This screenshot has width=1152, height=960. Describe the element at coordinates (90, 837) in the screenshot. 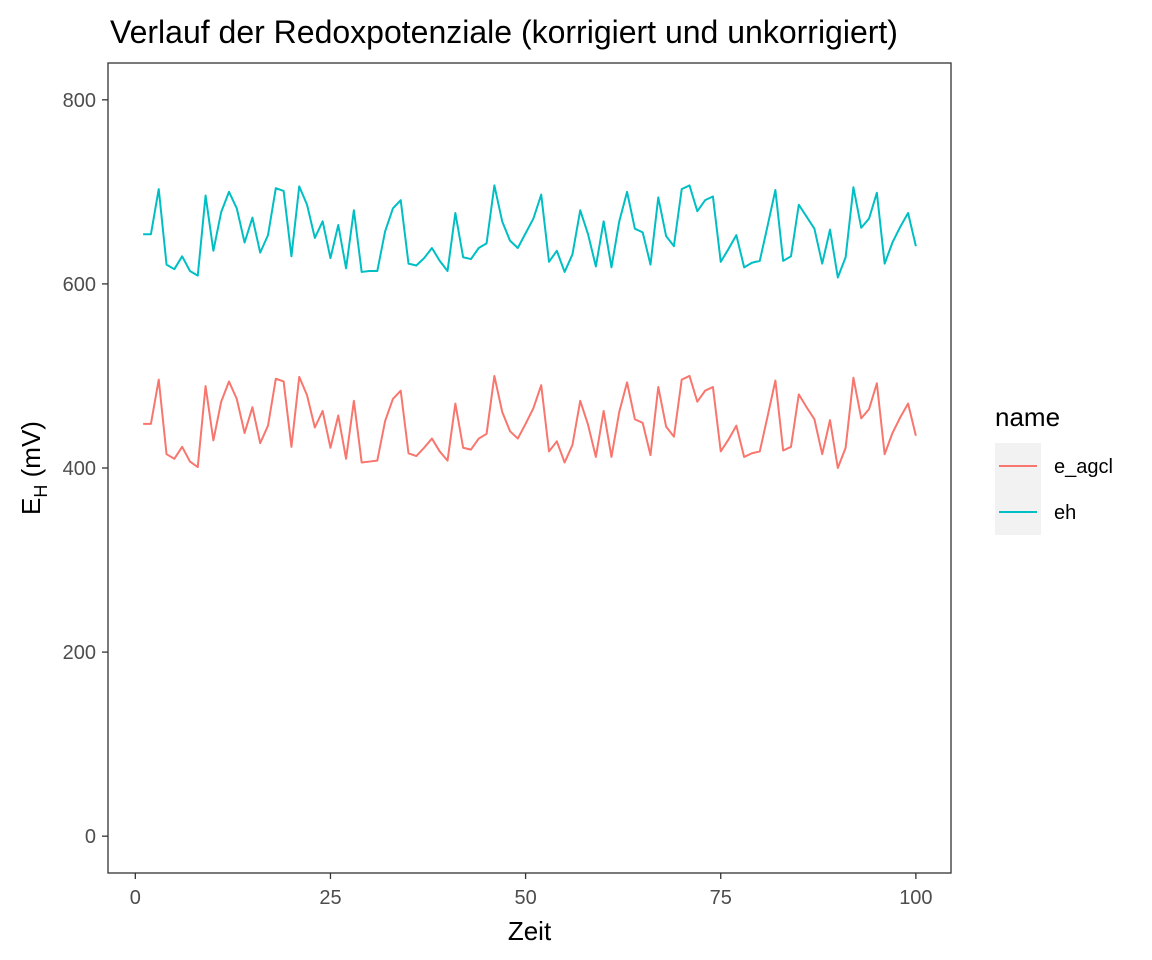

I see `y-tick-label: 0` at that location.